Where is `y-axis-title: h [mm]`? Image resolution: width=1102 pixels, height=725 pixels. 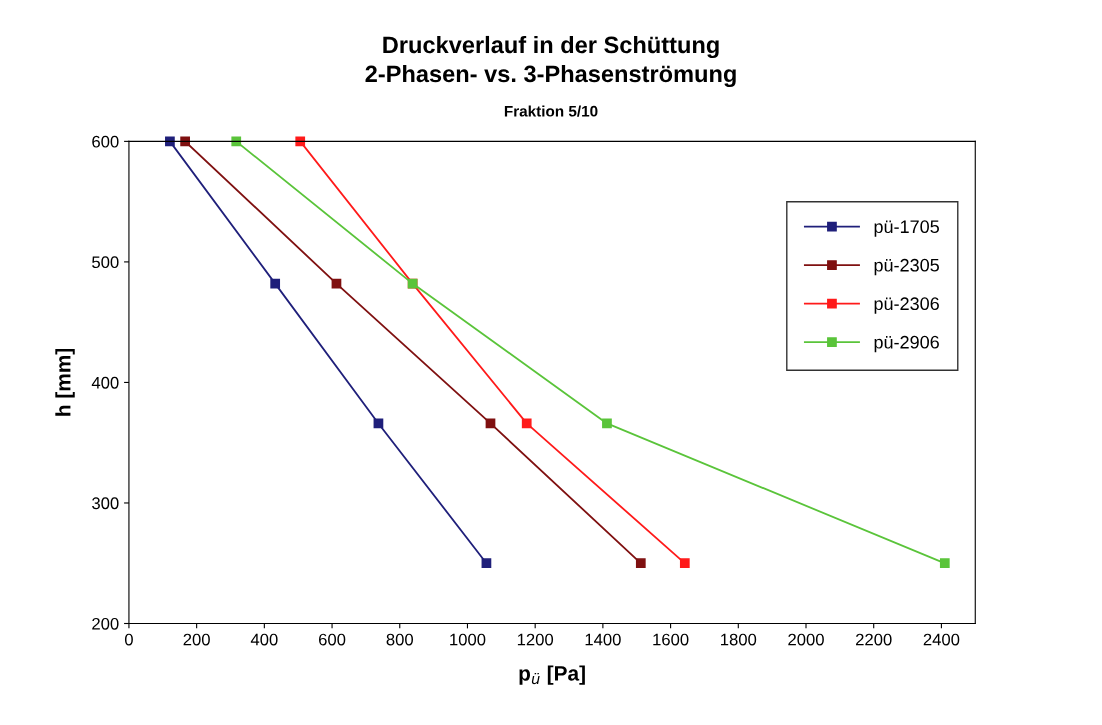 y-axis-title: h [mm] is located at coordinates (65, 382).